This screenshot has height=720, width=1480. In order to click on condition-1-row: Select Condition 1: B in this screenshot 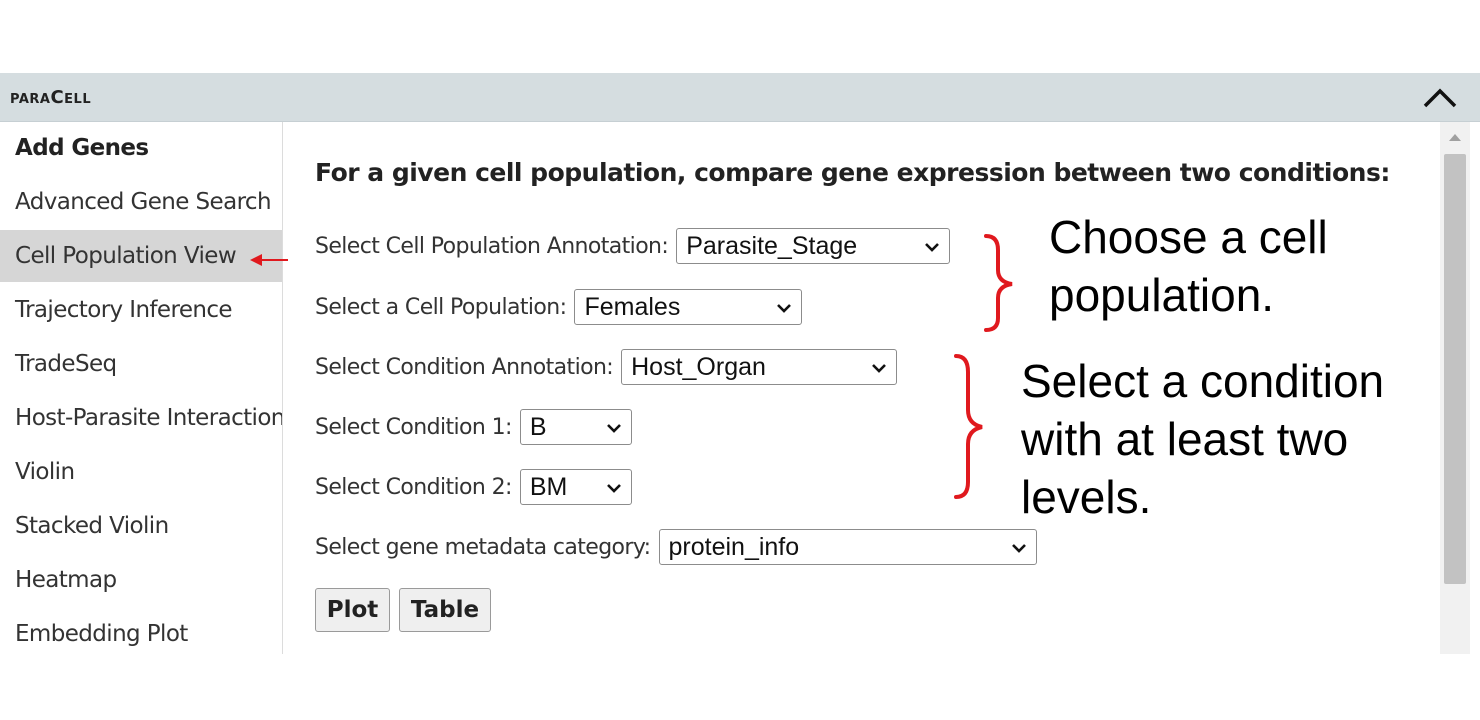, I will do `click(473, 427)`.